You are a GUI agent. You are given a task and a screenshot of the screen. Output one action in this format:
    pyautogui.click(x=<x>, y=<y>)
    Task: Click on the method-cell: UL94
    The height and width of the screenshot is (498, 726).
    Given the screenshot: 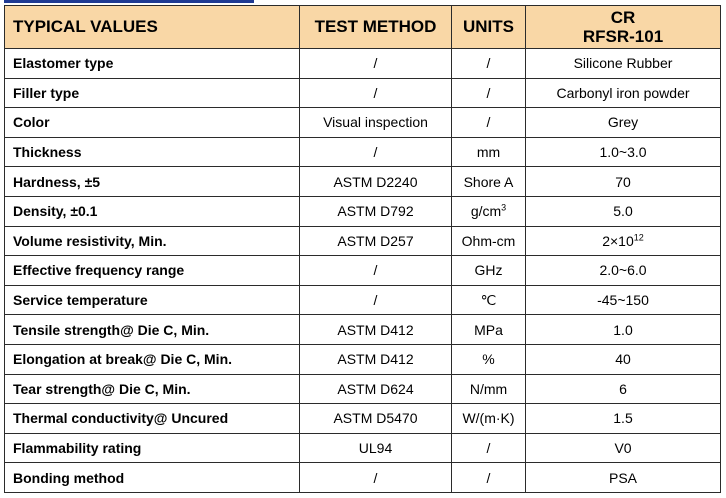 What is the action you would take?
    pyautogui.click(x=375, y=448)
    